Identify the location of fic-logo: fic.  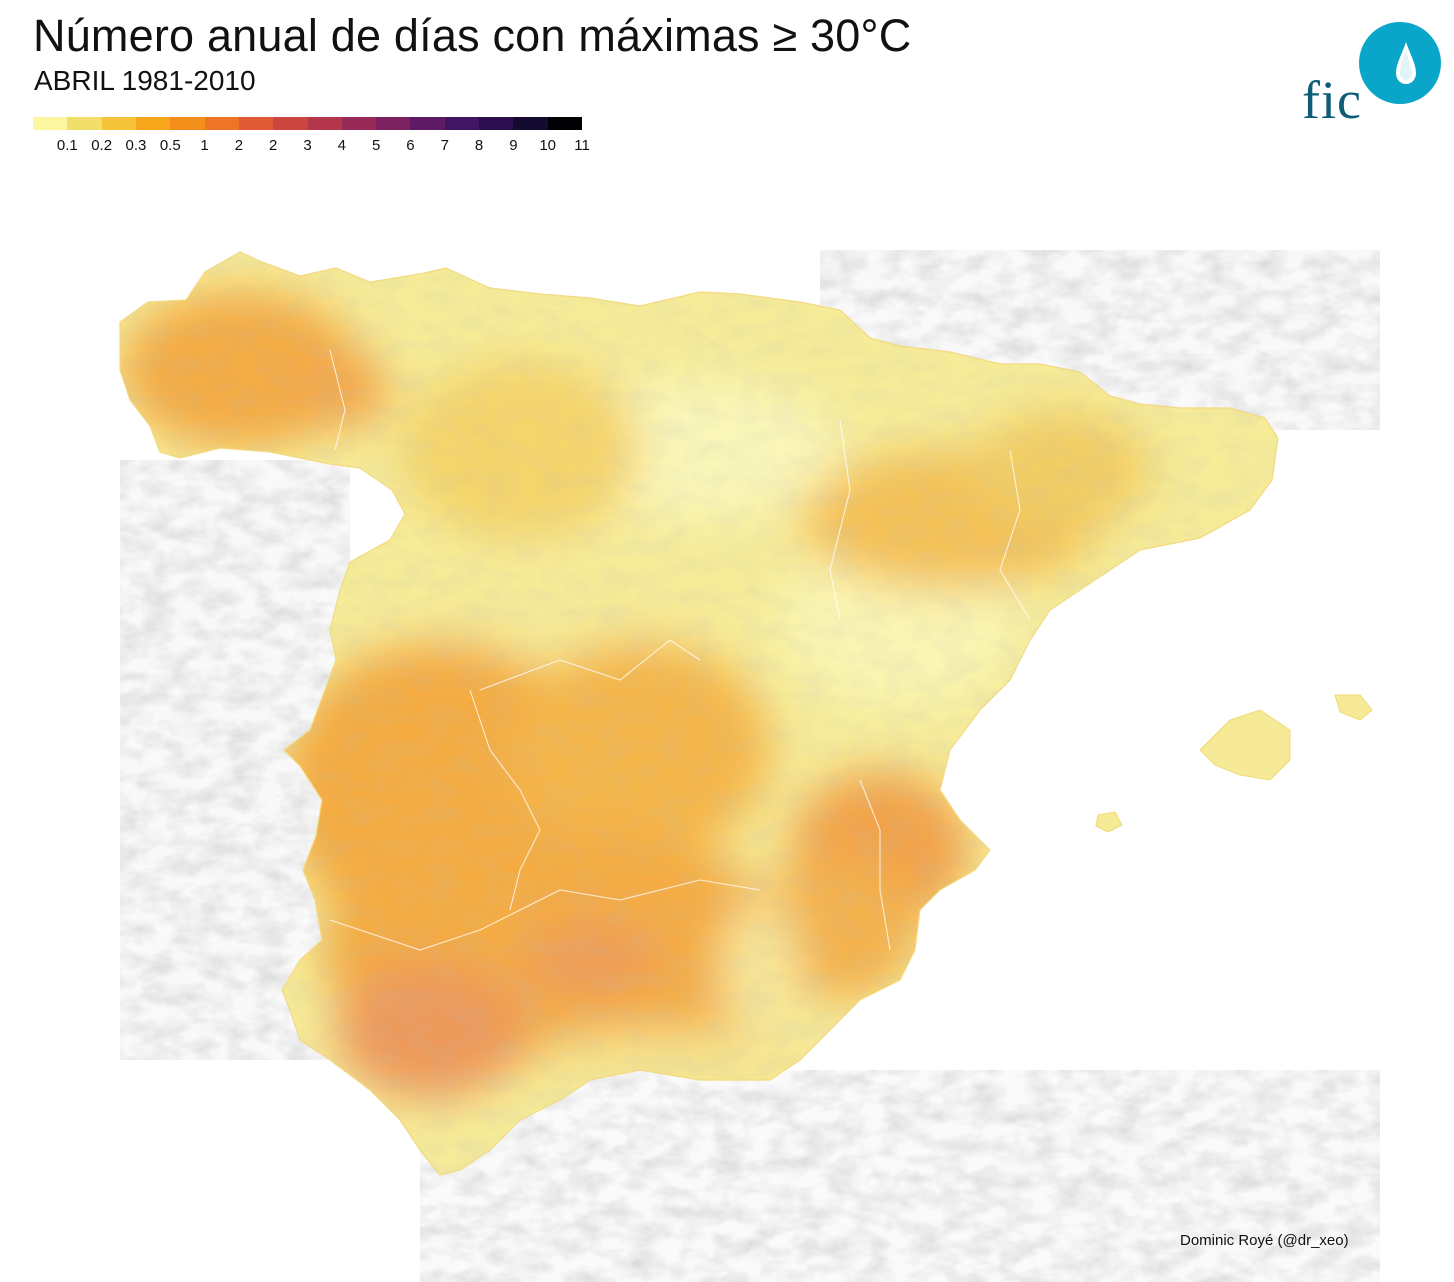
(1371, 76).